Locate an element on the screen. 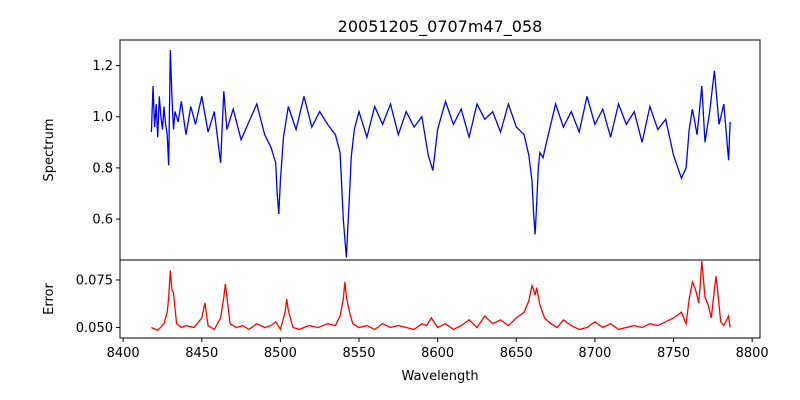  x-tick-label: 8450 is located at coordinates (201, 353).